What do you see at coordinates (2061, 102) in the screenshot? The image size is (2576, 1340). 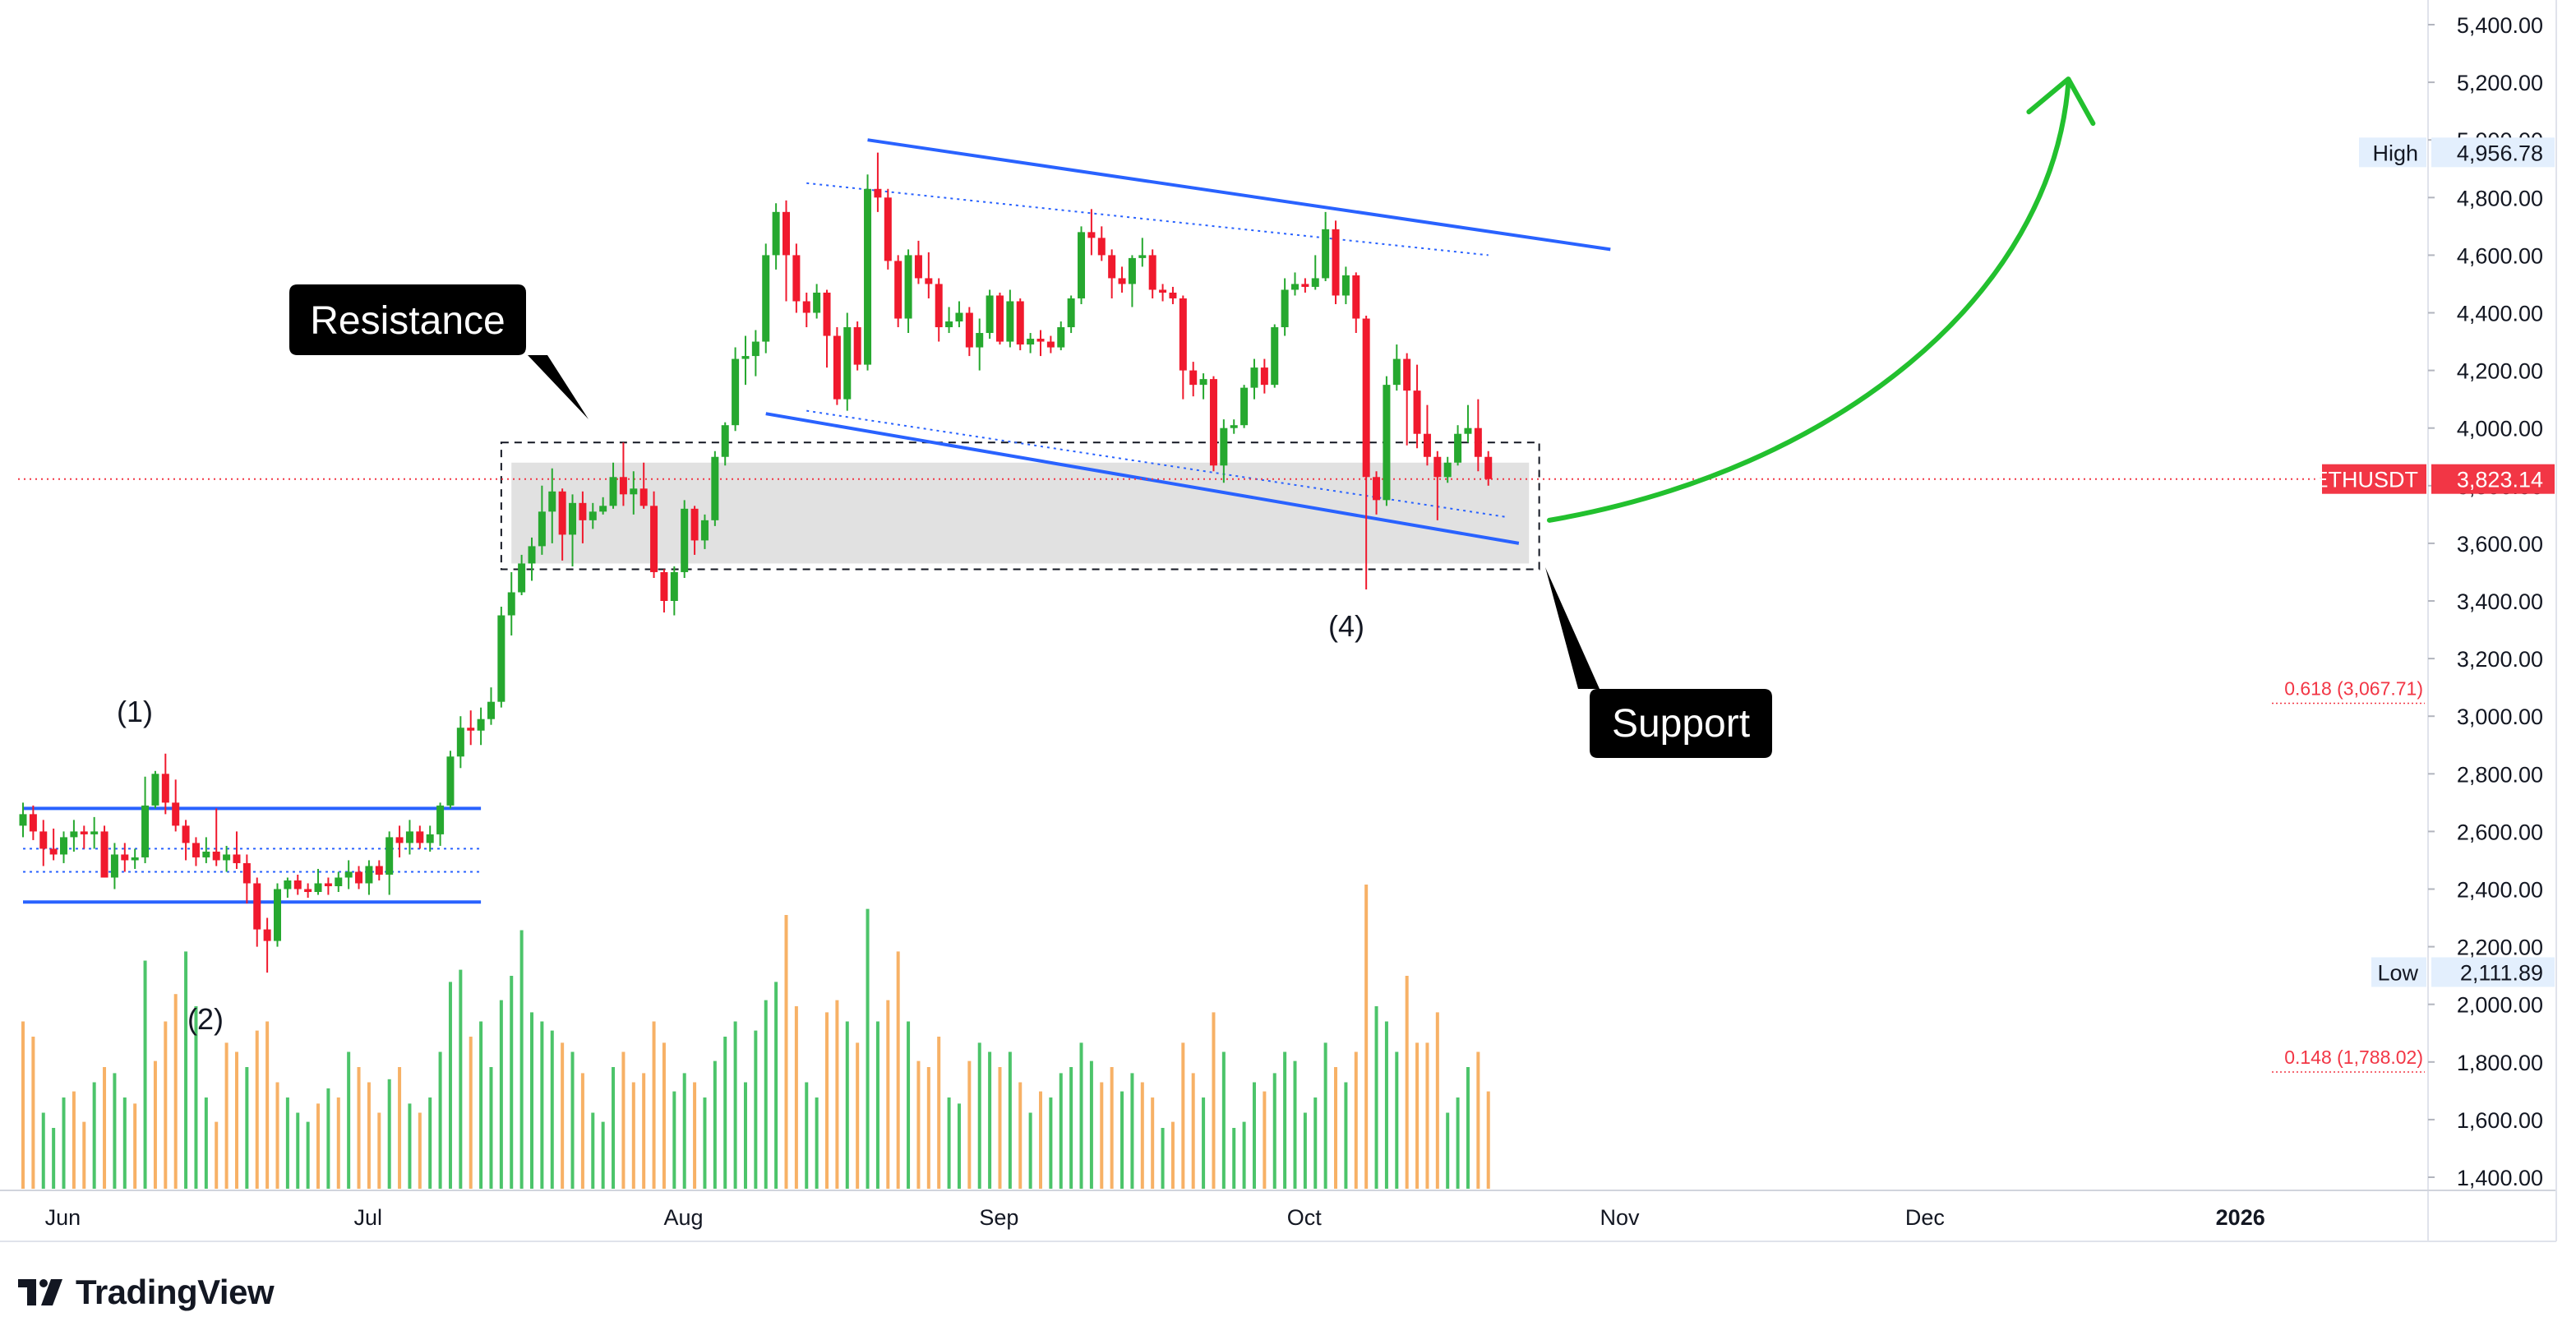 I see `projection-arrowhead` at bounding box center [2061, 102].